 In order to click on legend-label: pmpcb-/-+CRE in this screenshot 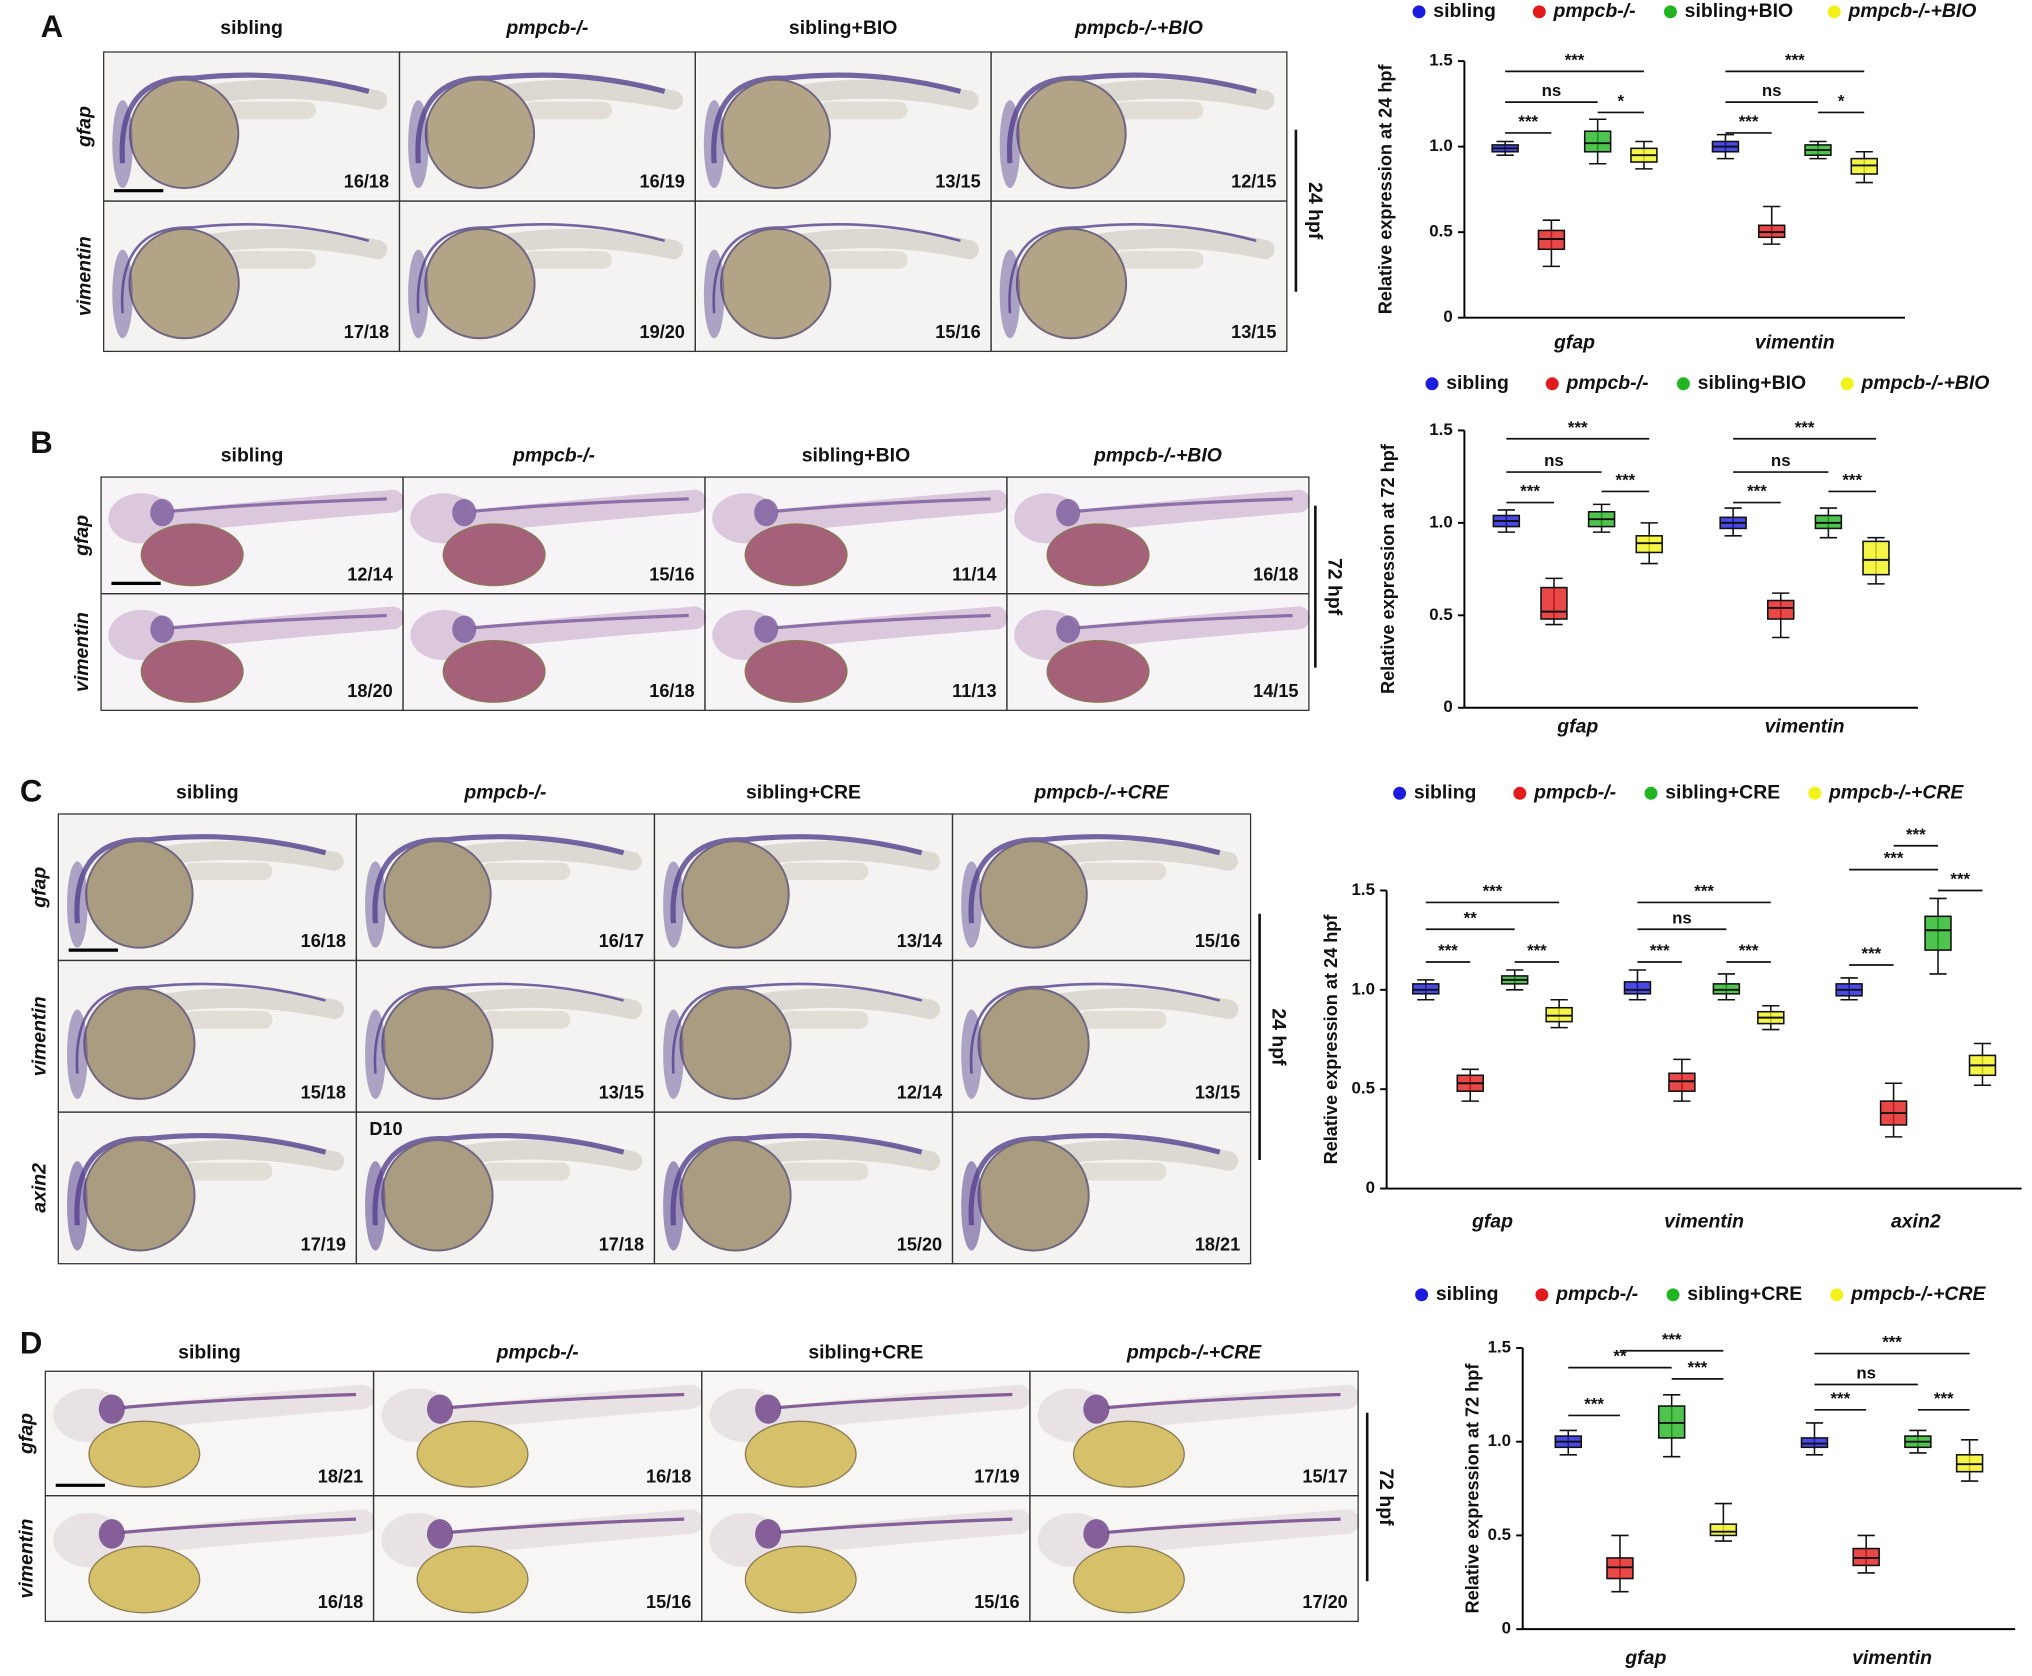, I will do `click(1896, 792)`.